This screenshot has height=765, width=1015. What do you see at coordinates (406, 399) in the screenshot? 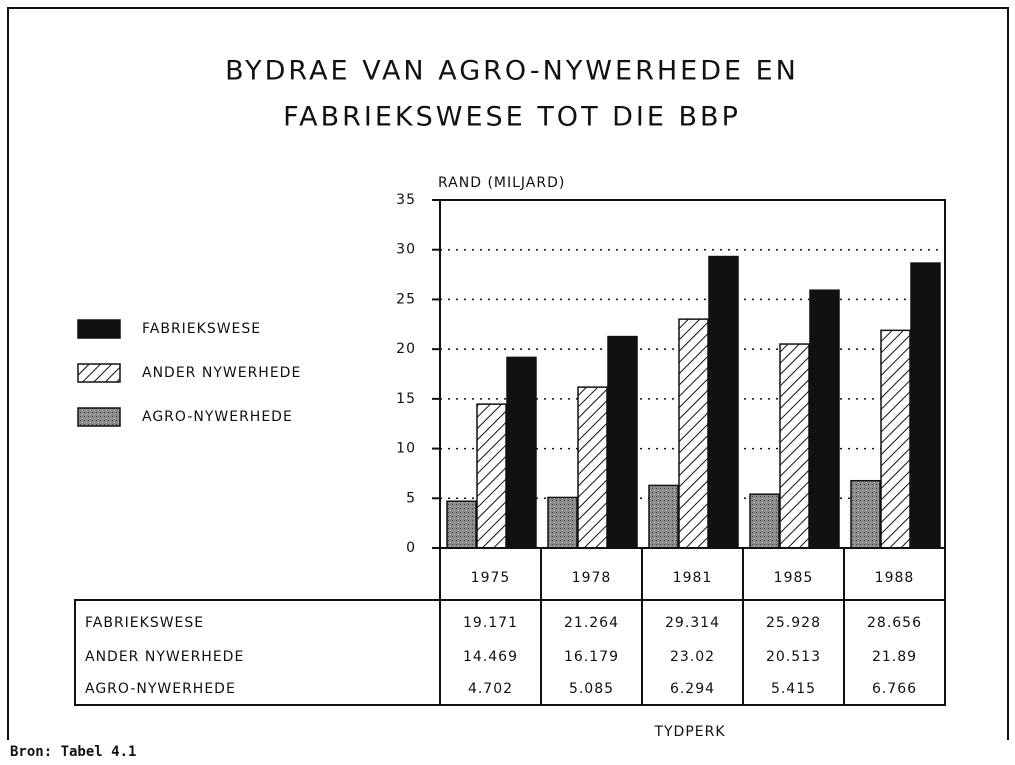
I see `y-tick-label: 15` at bounding box center [406, 399].